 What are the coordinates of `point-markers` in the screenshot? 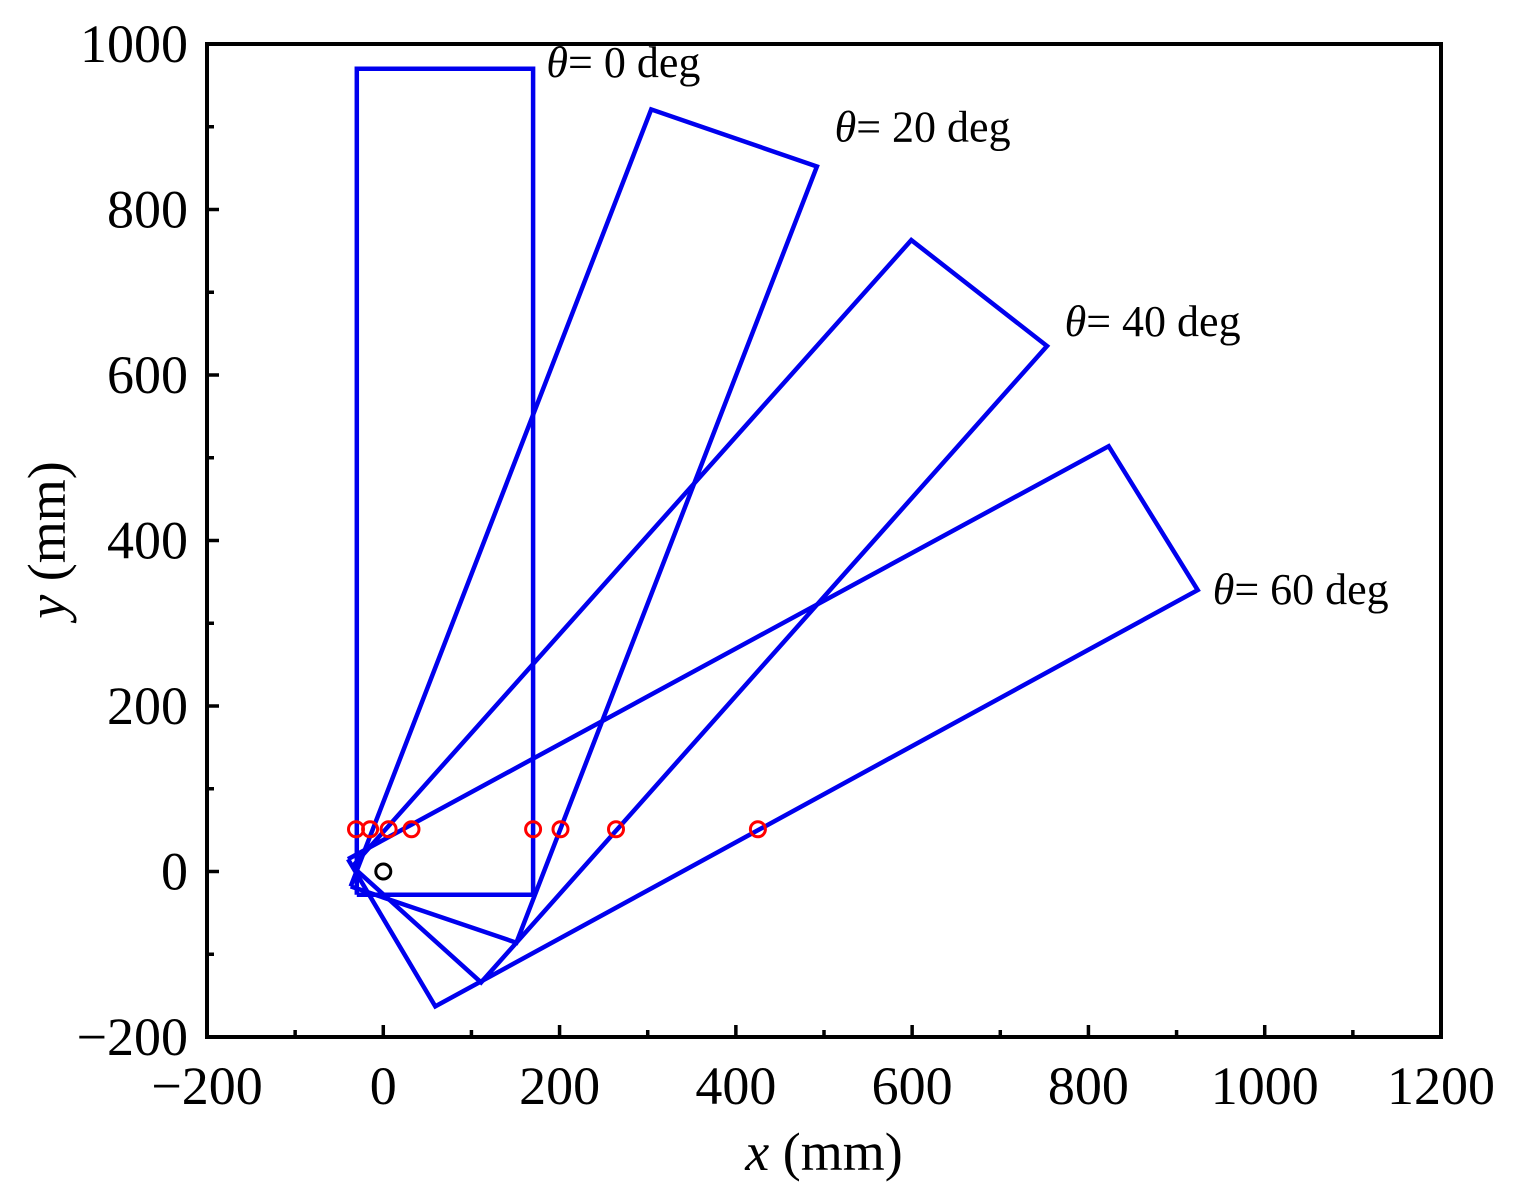 It's located at (557, 850).